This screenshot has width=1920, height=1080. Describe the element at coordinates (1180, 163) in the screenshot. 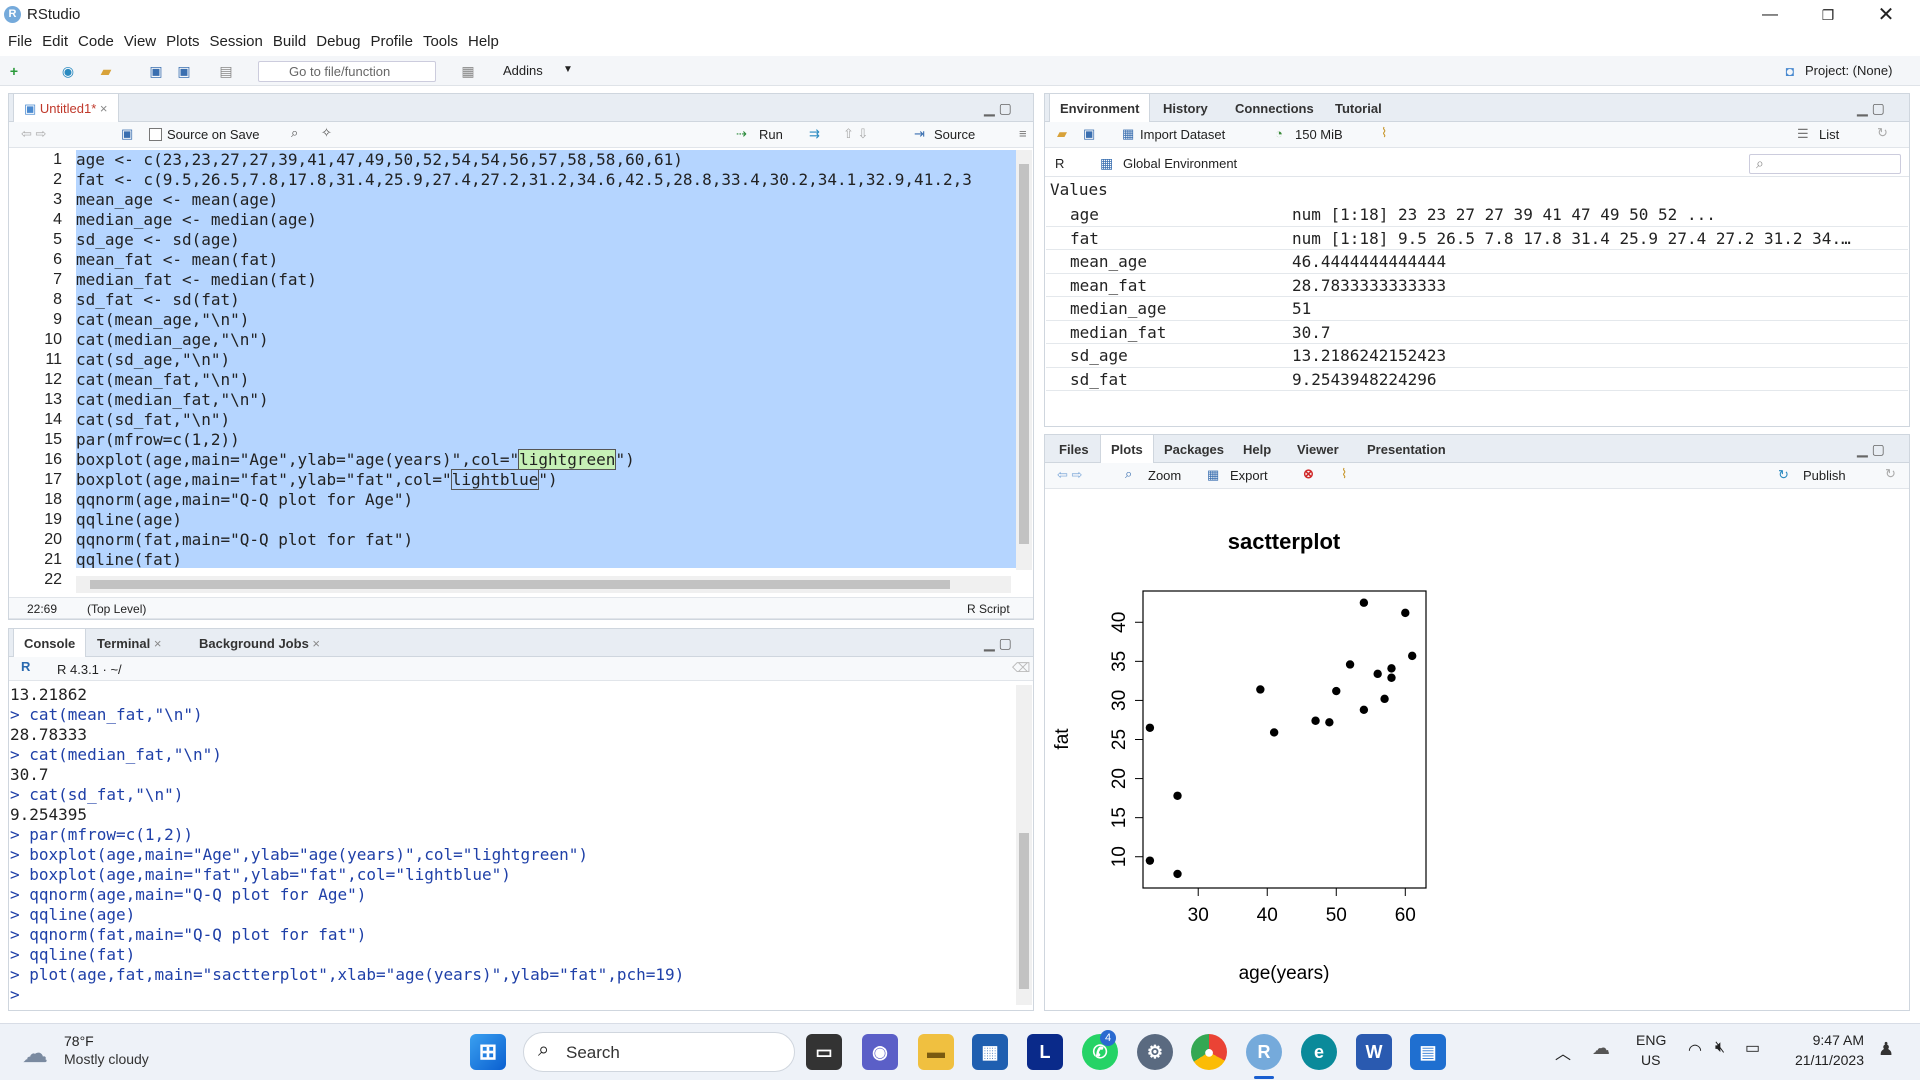

I see `environment-select: Global Environment` at that location.